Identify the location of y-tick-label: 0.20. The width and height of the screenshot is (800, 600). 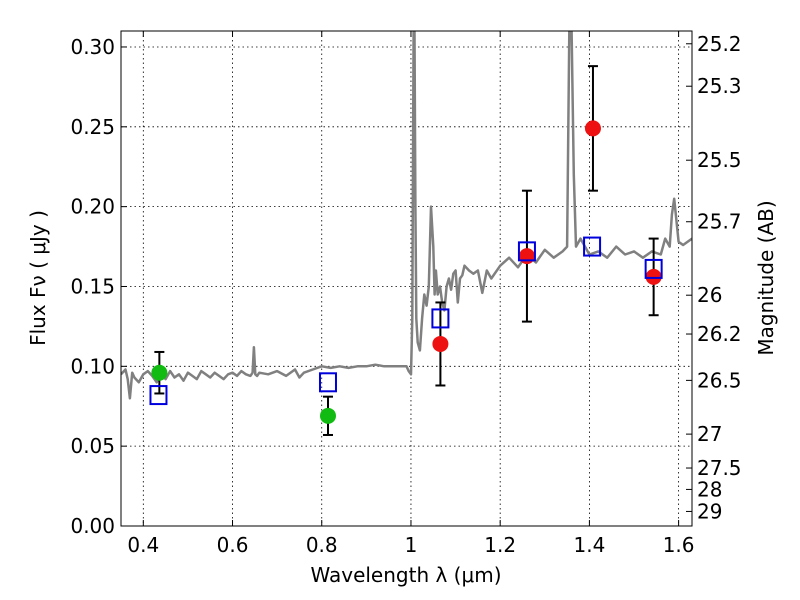
(92, 207).